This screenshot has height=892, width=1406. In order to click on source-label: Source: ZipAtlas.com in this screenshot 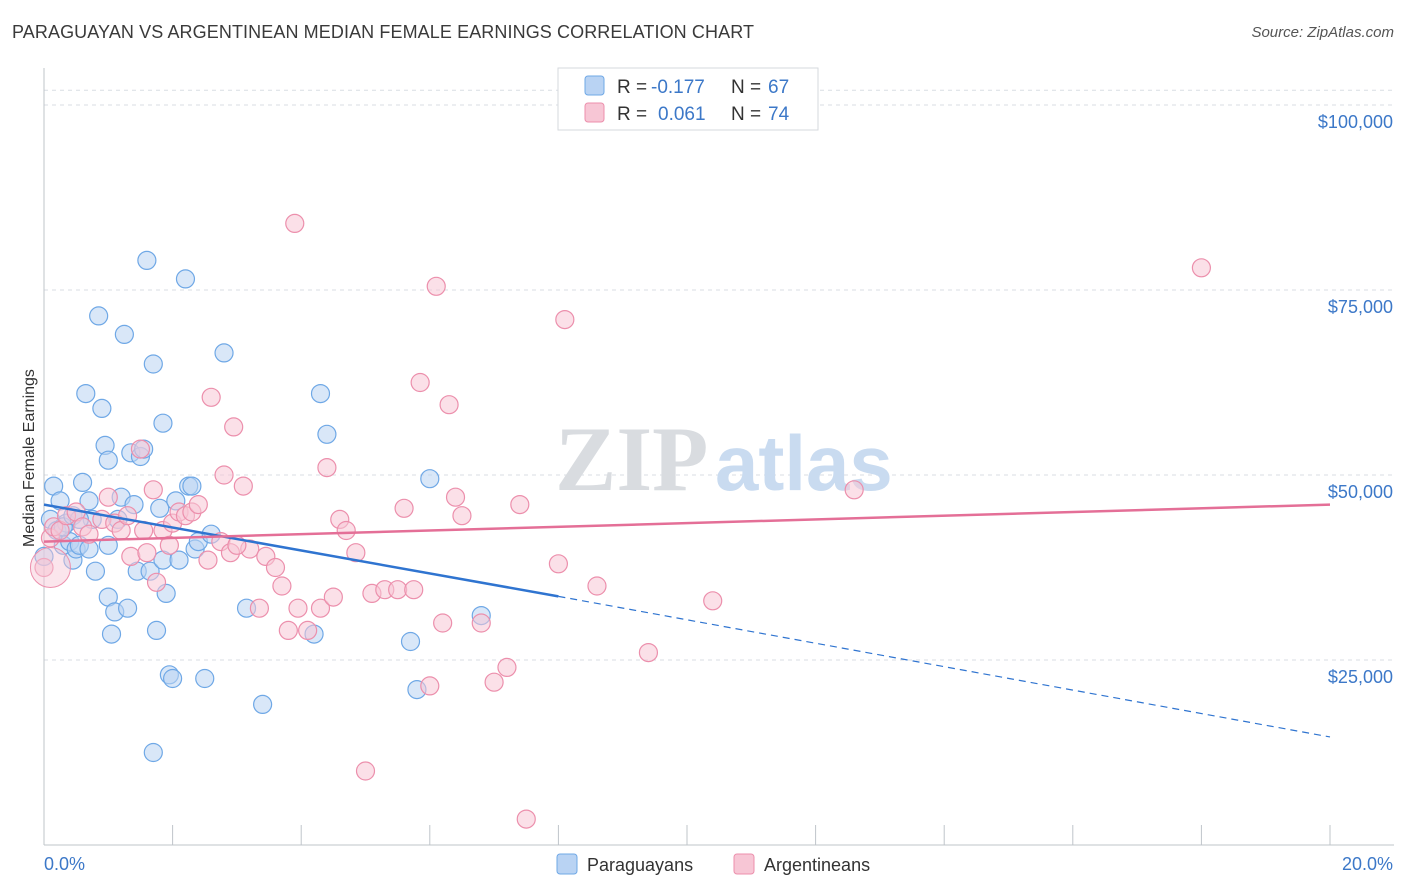, I will do `click(1322, 32)`.